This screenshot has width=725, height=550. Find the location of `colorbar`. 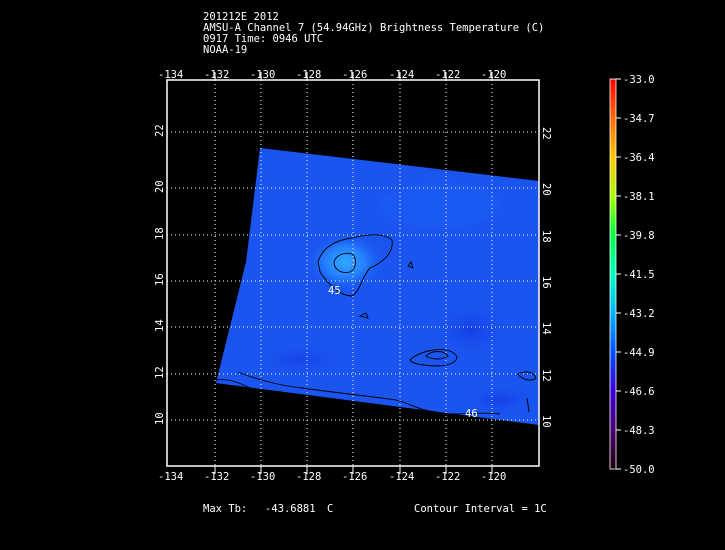

colorbar is located at coordinates (613, 274).